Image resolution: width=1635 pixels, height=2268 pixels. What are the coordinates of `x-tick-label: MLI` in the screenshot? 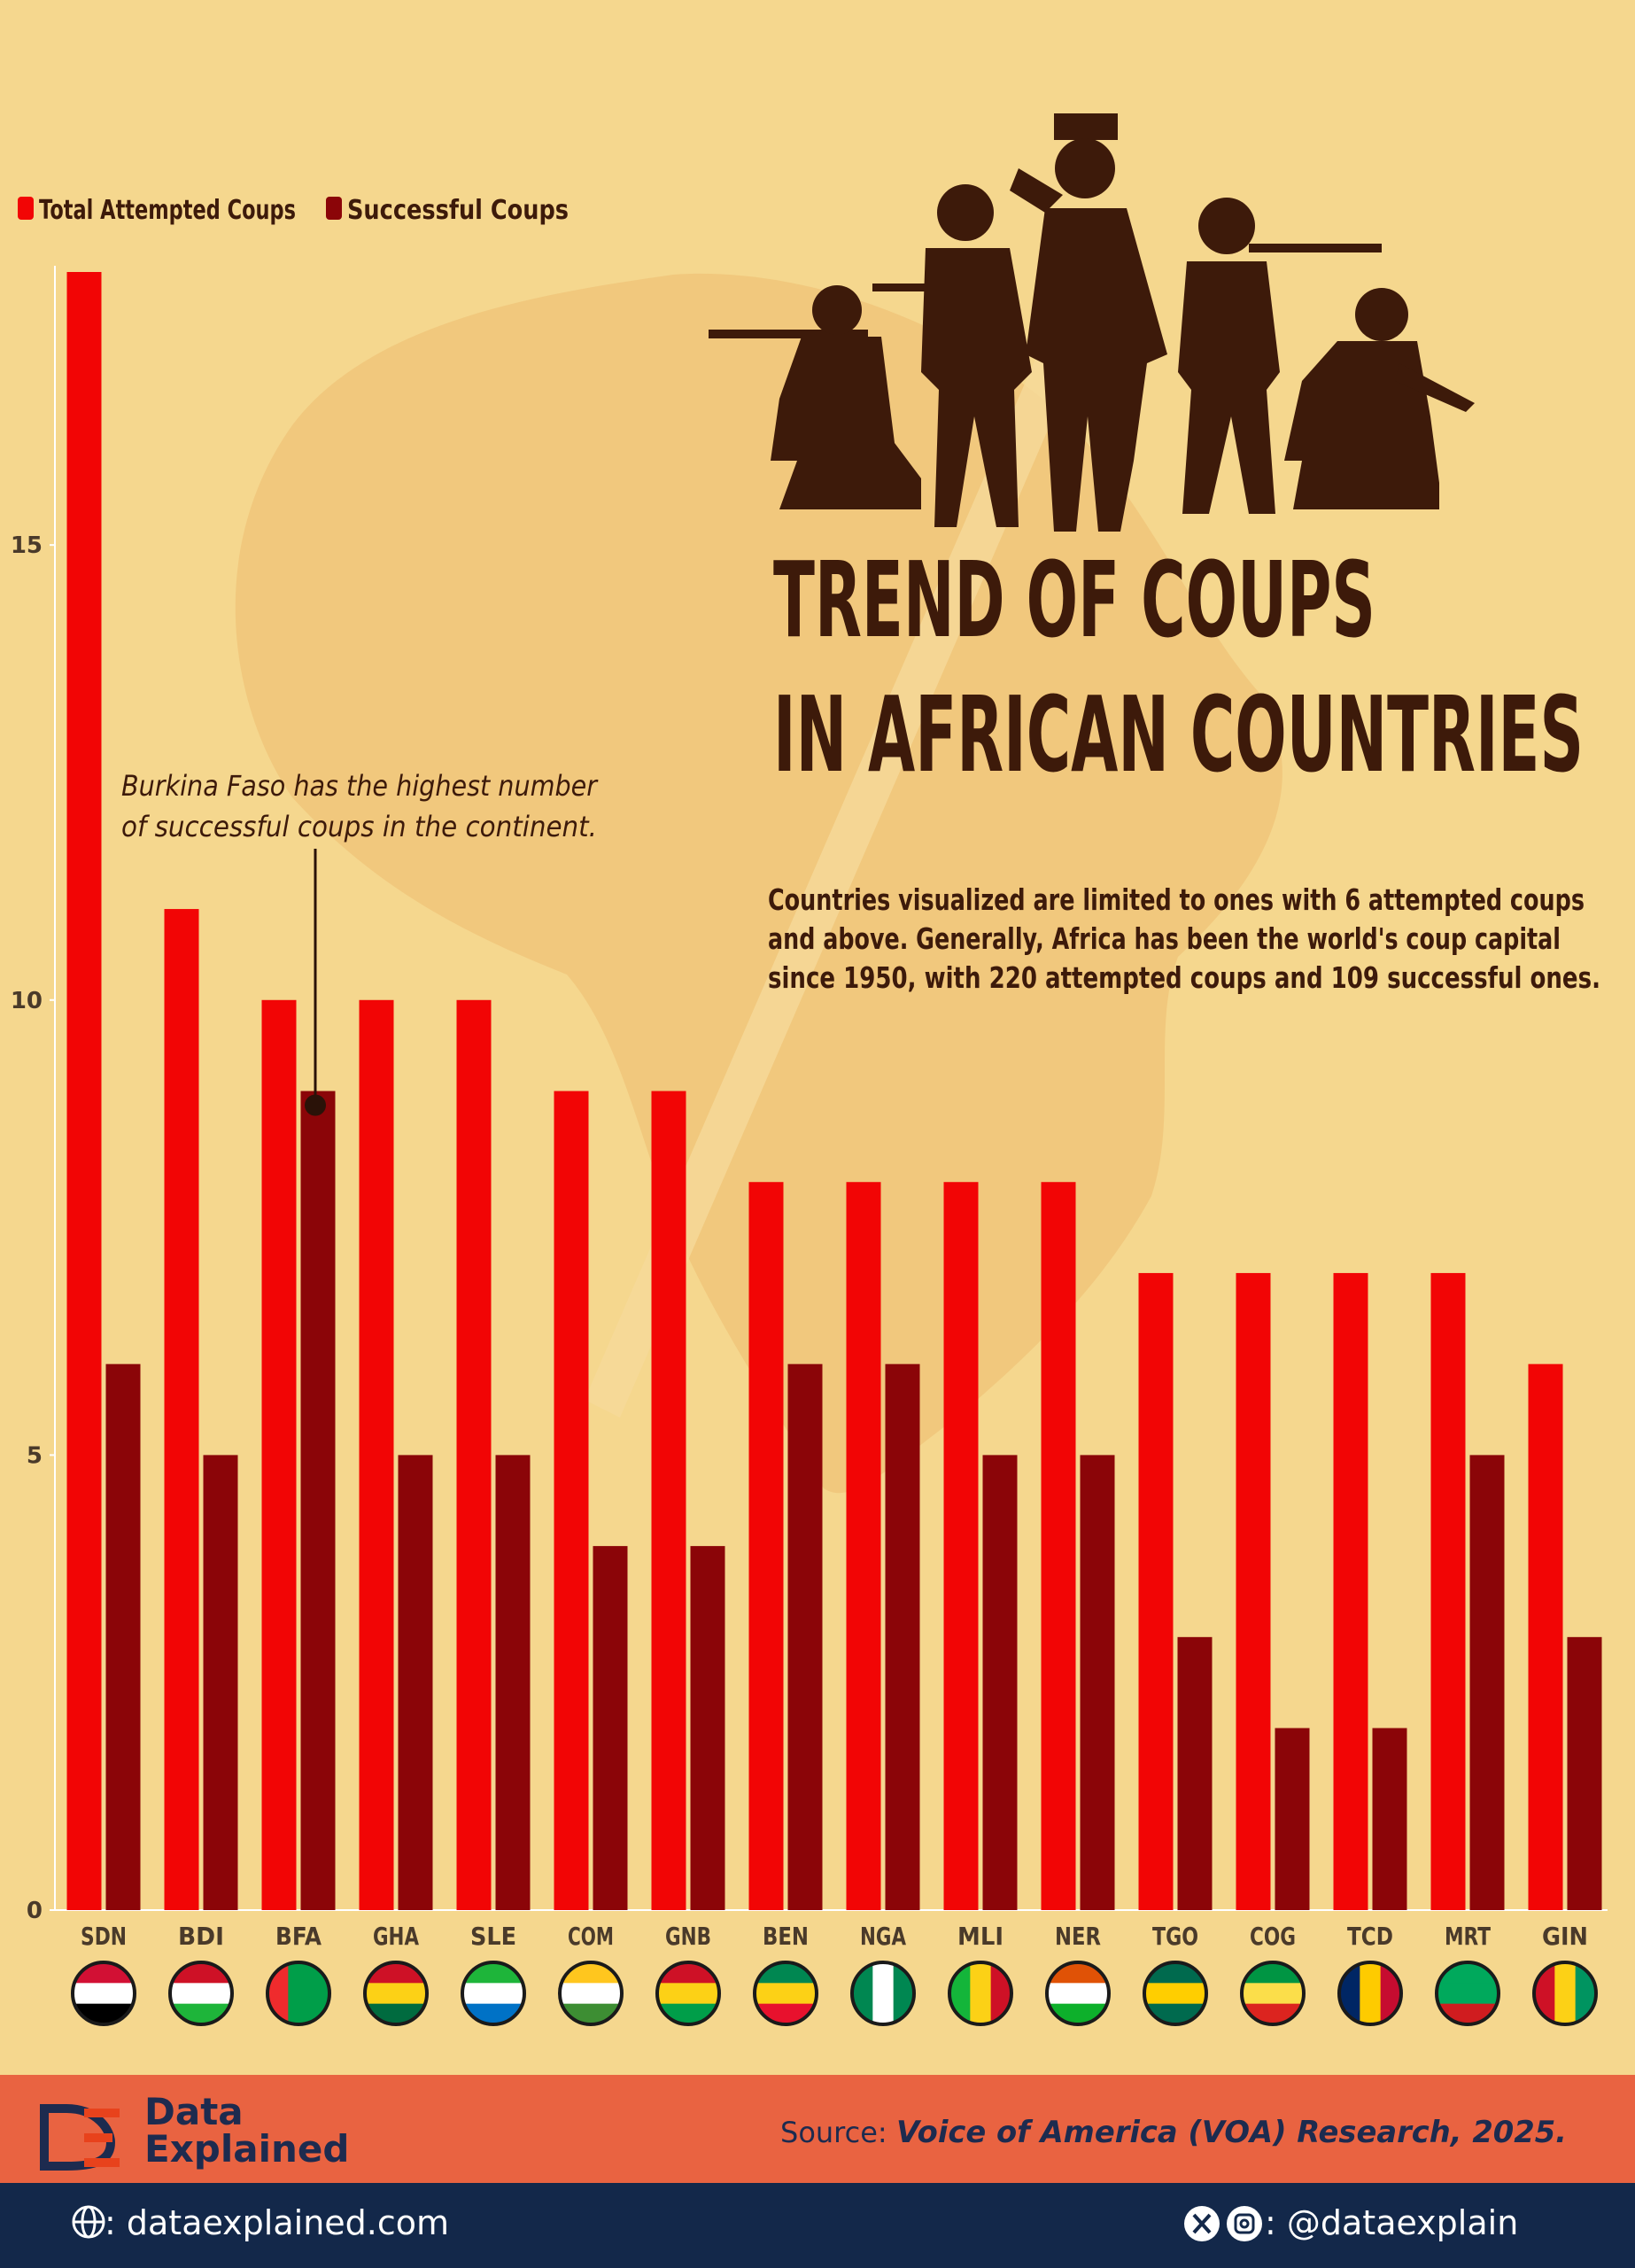 It's located at (980, 1936).